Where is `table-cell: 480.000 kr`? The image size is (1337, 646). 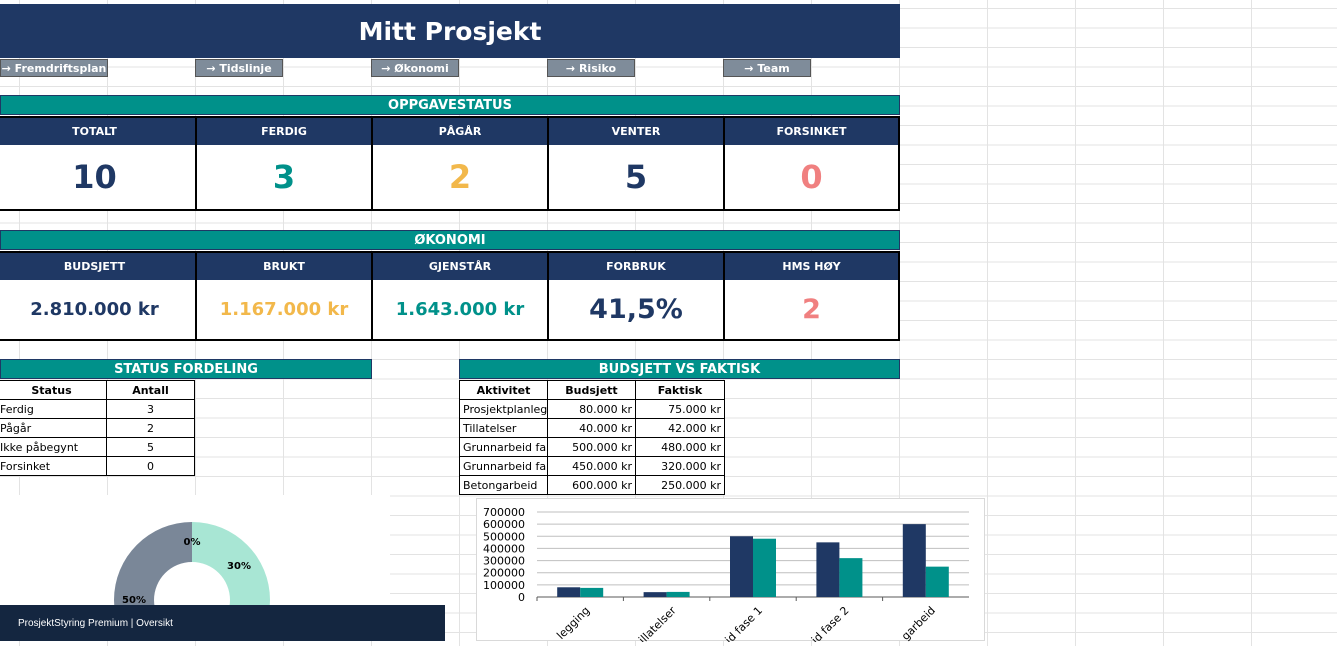
table-cell: 480.000 kr is located at coordinates (680, 447).